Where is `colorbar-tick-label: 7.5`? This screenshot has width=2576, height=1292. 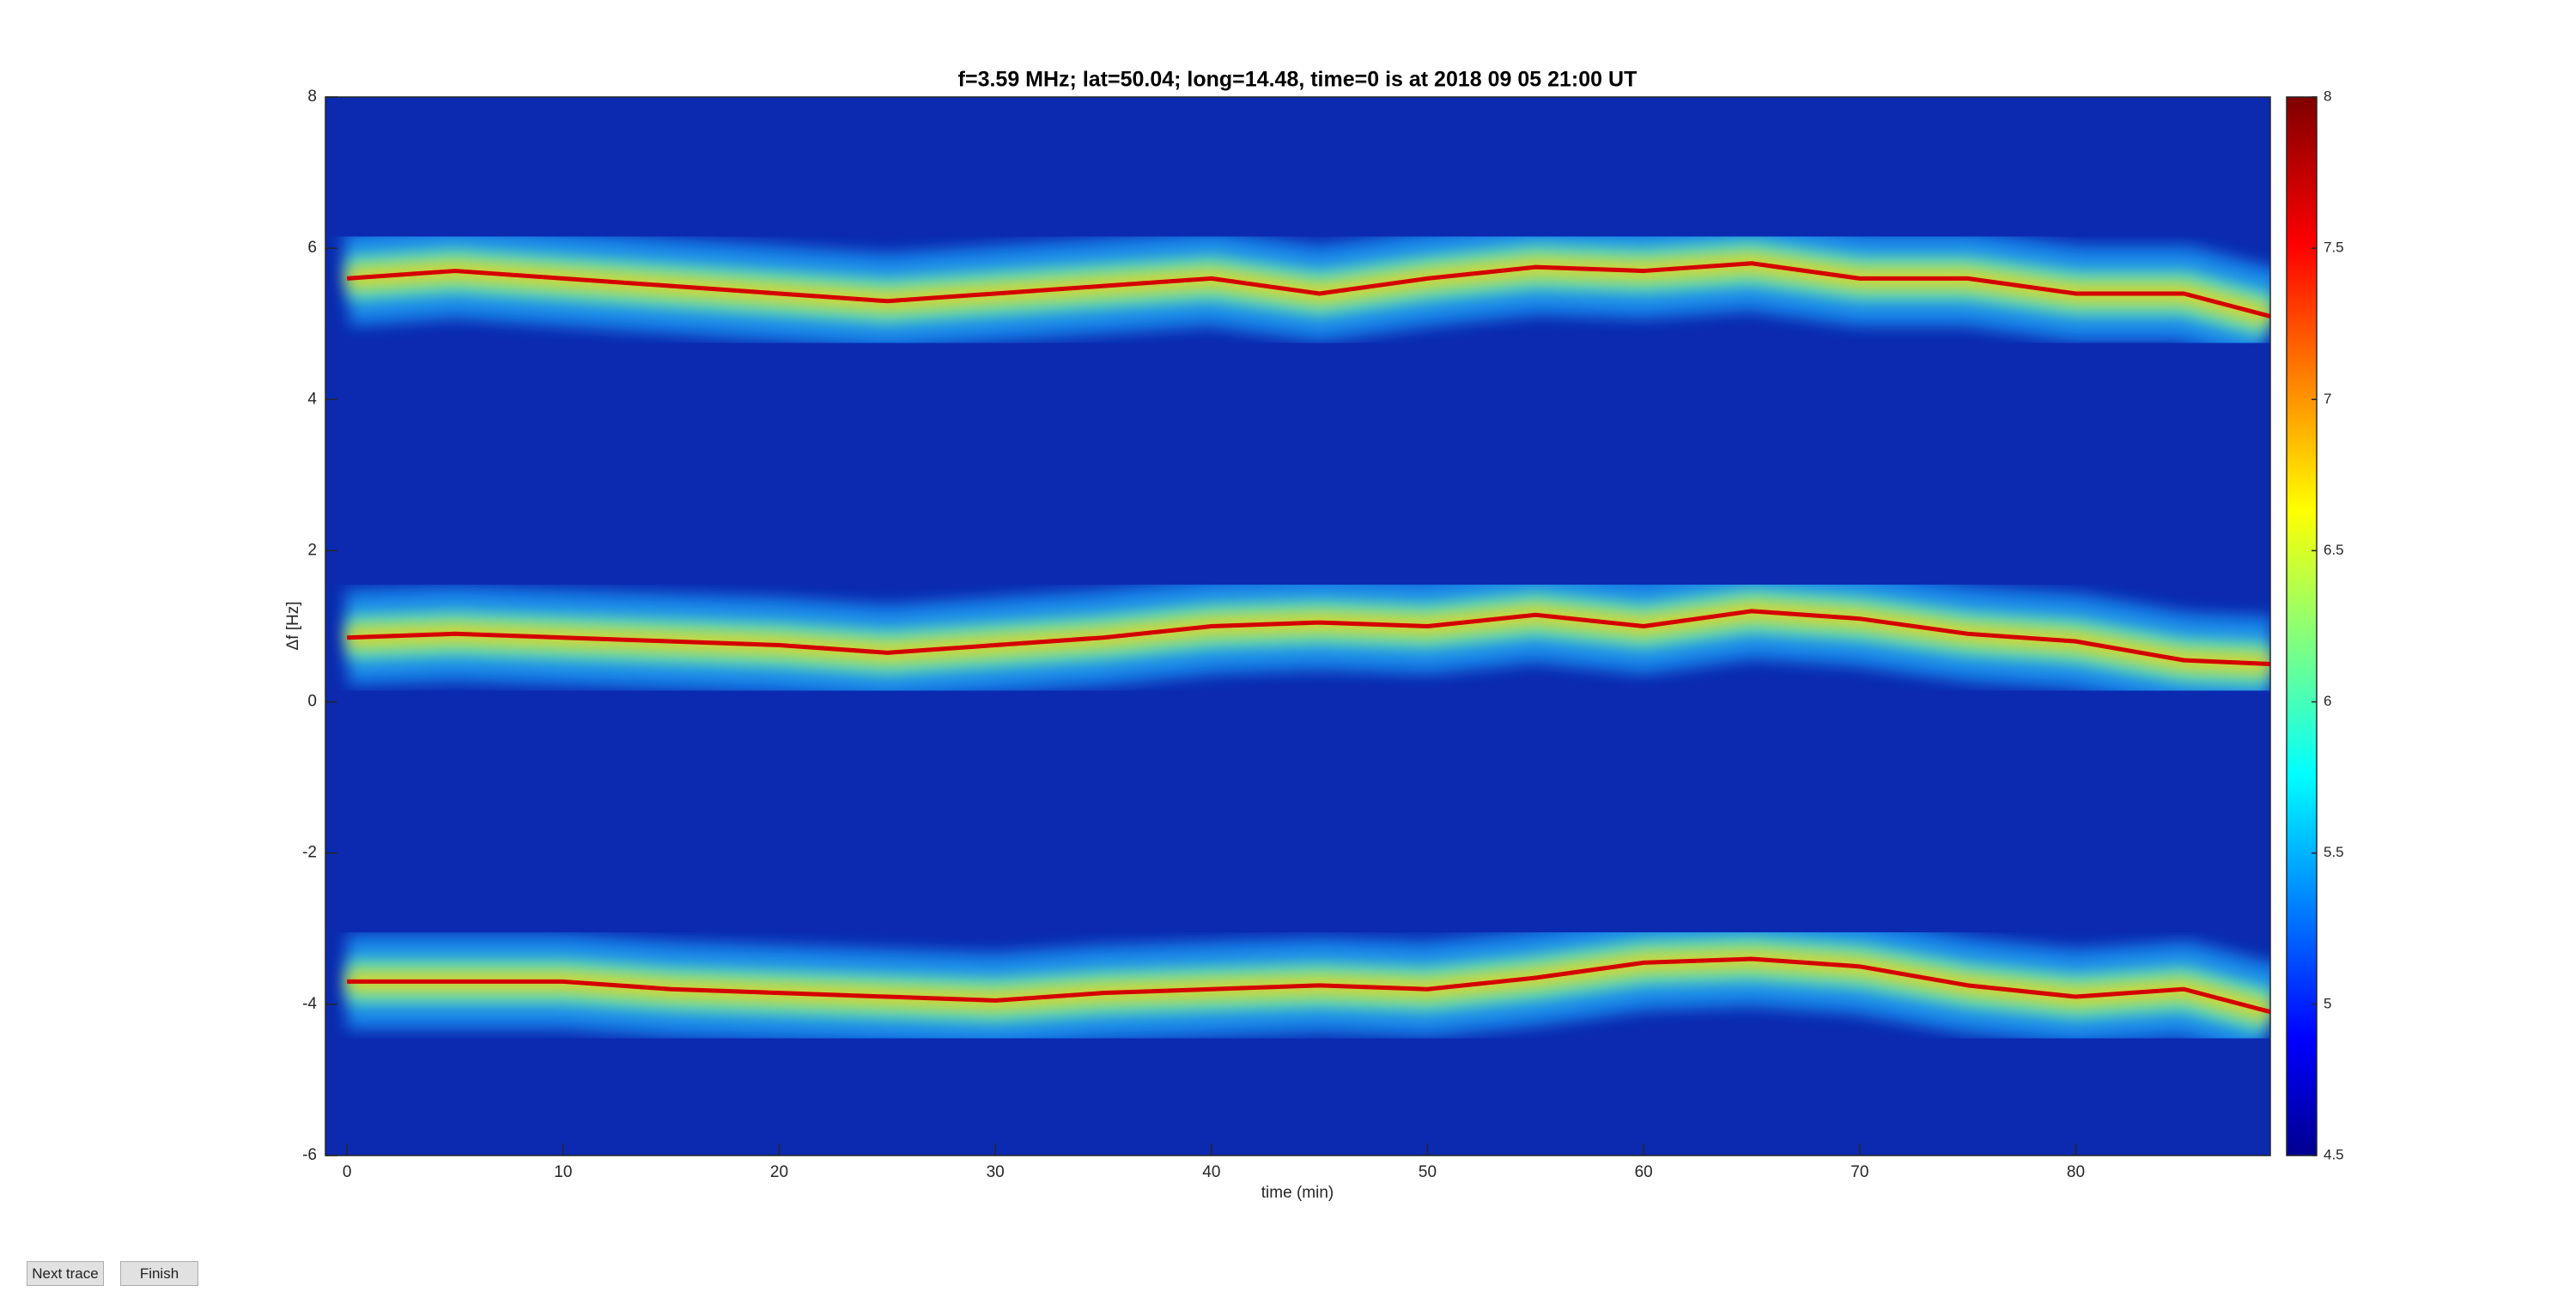
colorbar-tick-label: 7.5 is located at coordinates (2334, 248).